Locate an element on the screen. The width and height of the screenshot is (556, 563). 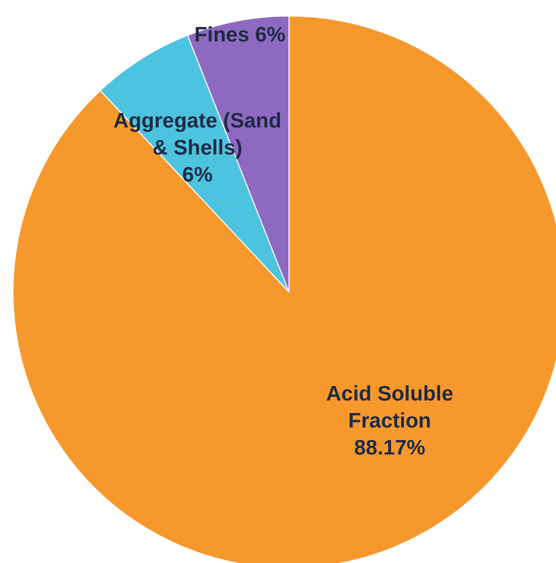
data-label: 88.17% is located at coordinates (390, 447).